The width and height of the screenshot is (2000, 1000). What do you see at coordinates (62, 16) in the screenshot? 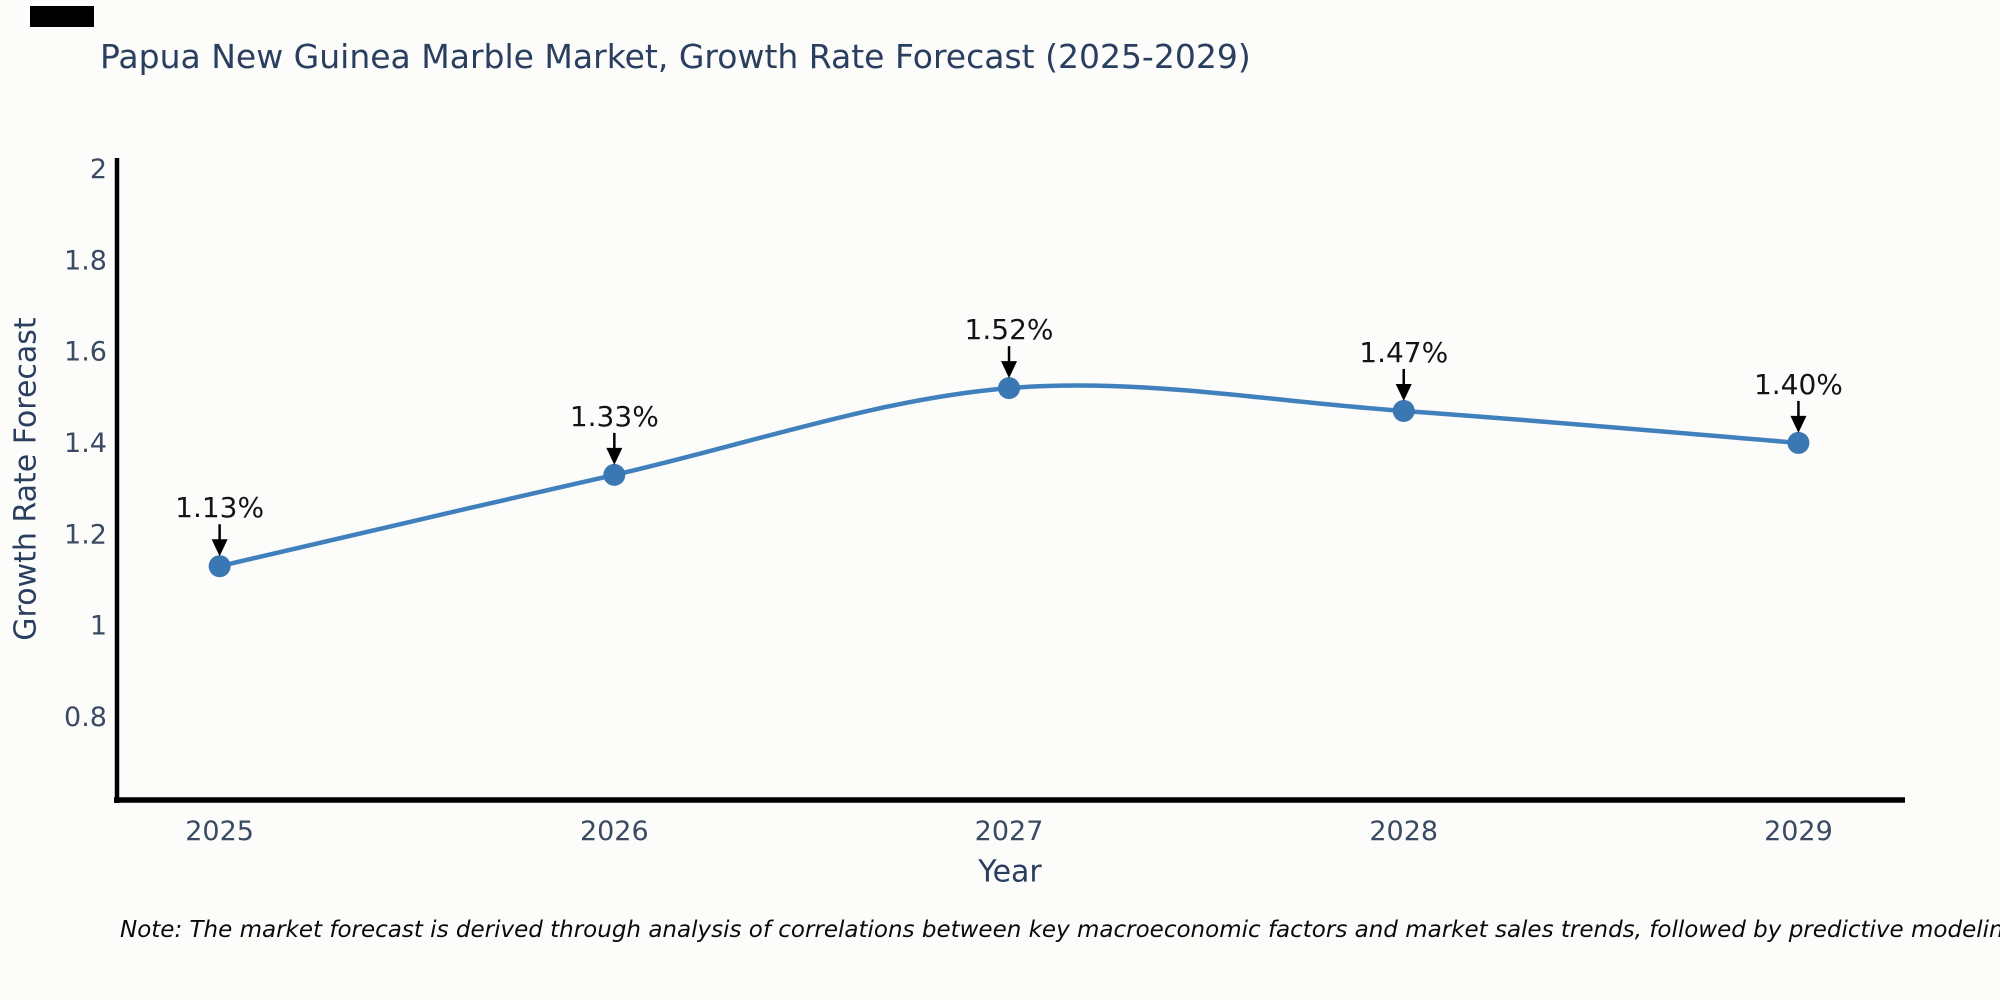
I see `artifact-box` at bounding box center [62, 16].